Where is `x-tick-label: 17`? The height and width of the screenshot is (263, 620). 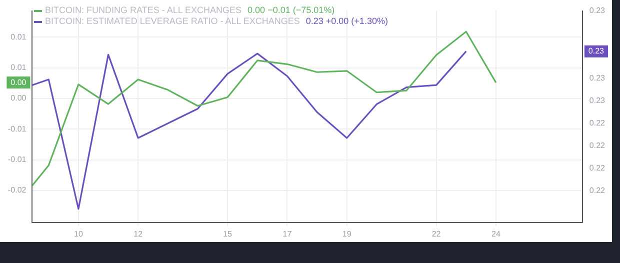
x-tick-label: 17 is located at coordinates (287, 233).